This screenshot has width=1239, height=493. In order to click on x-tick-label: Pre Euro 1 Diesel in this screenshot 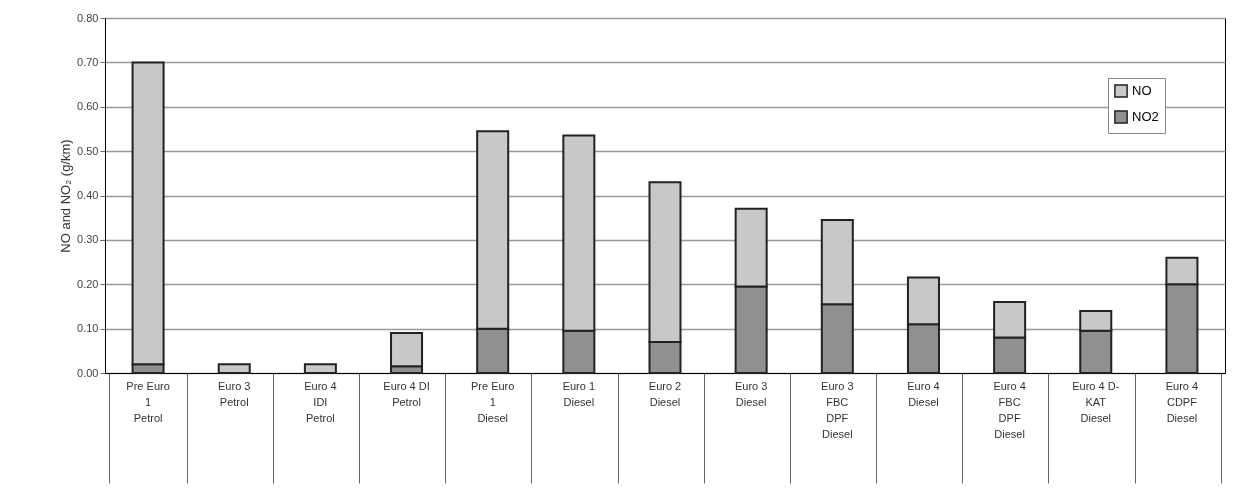, I will do `click(492, 402)`.